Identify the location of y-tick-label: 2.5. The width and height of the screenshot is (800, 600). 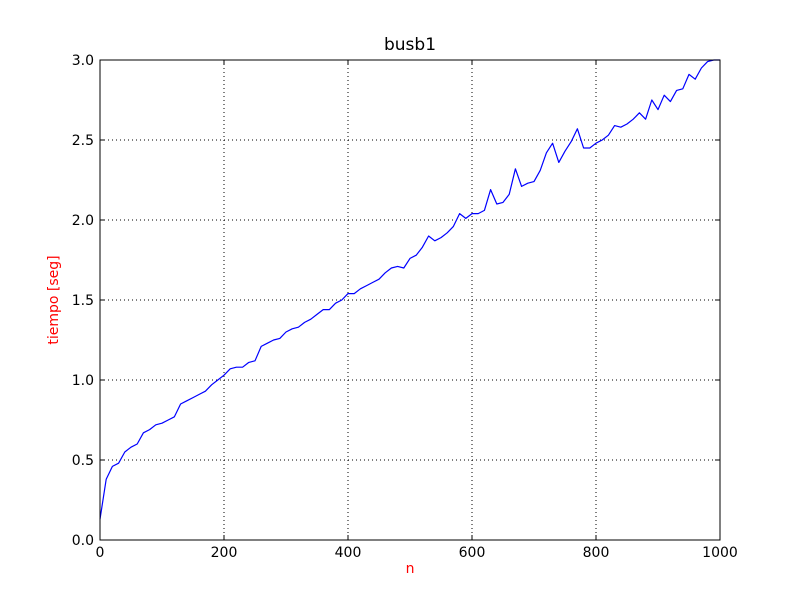
(83, 141).